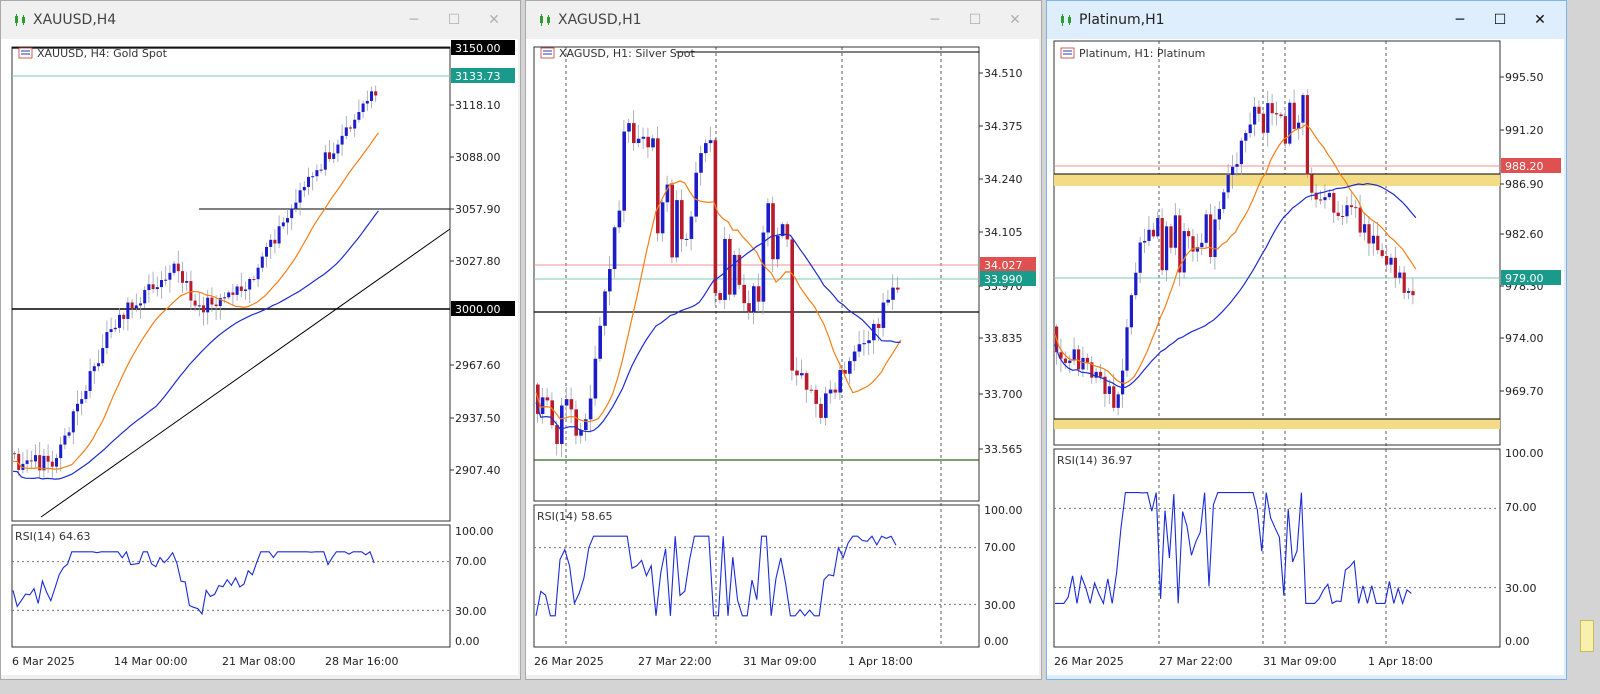 Image resolution: width=1600 pixels, height=694 pixels. I want to click on symbol-icon, so click(1067, 53).